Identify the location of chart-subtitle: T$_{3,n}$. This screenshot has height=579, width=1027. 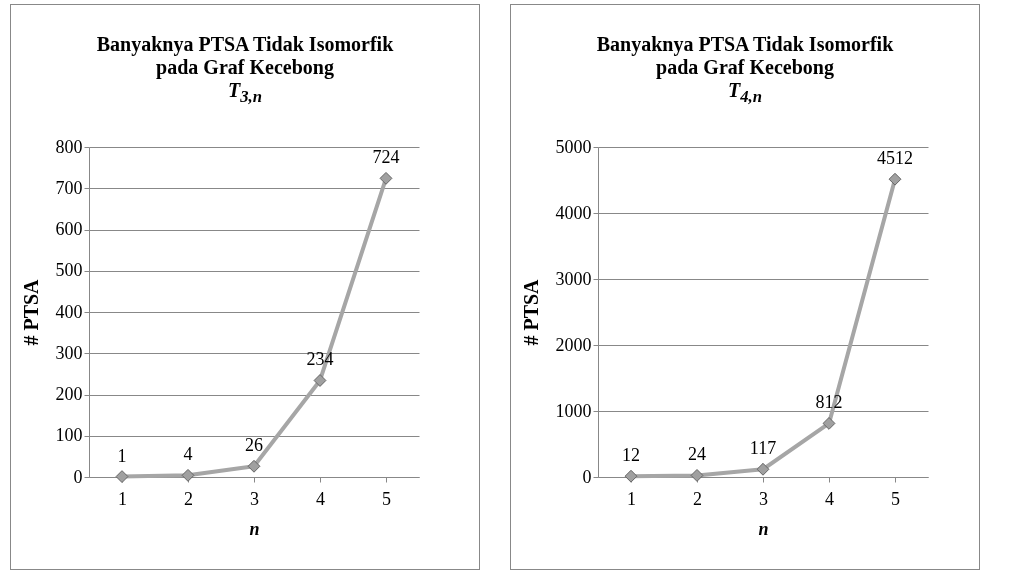
(245, 92).